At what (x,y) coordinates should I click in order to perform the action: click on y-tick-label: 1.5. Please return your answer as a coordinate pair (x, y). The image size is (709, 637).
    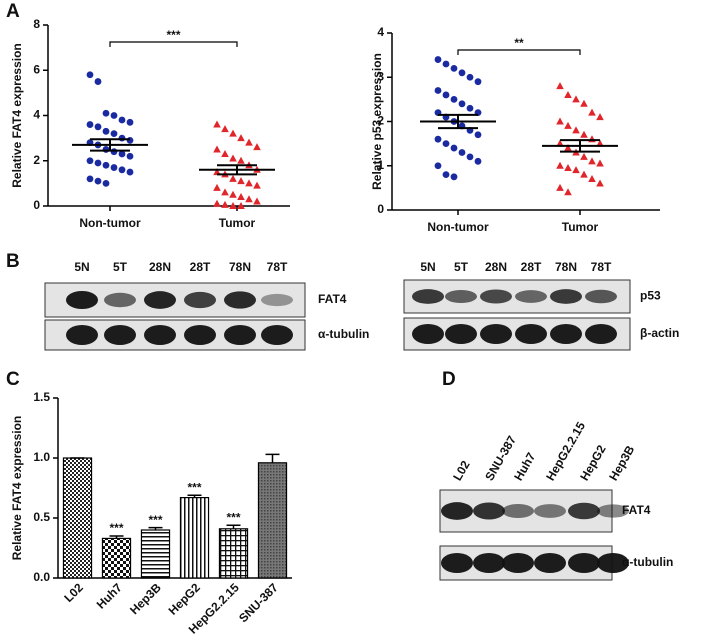
    Looking at the image, I should click on (41, 397).